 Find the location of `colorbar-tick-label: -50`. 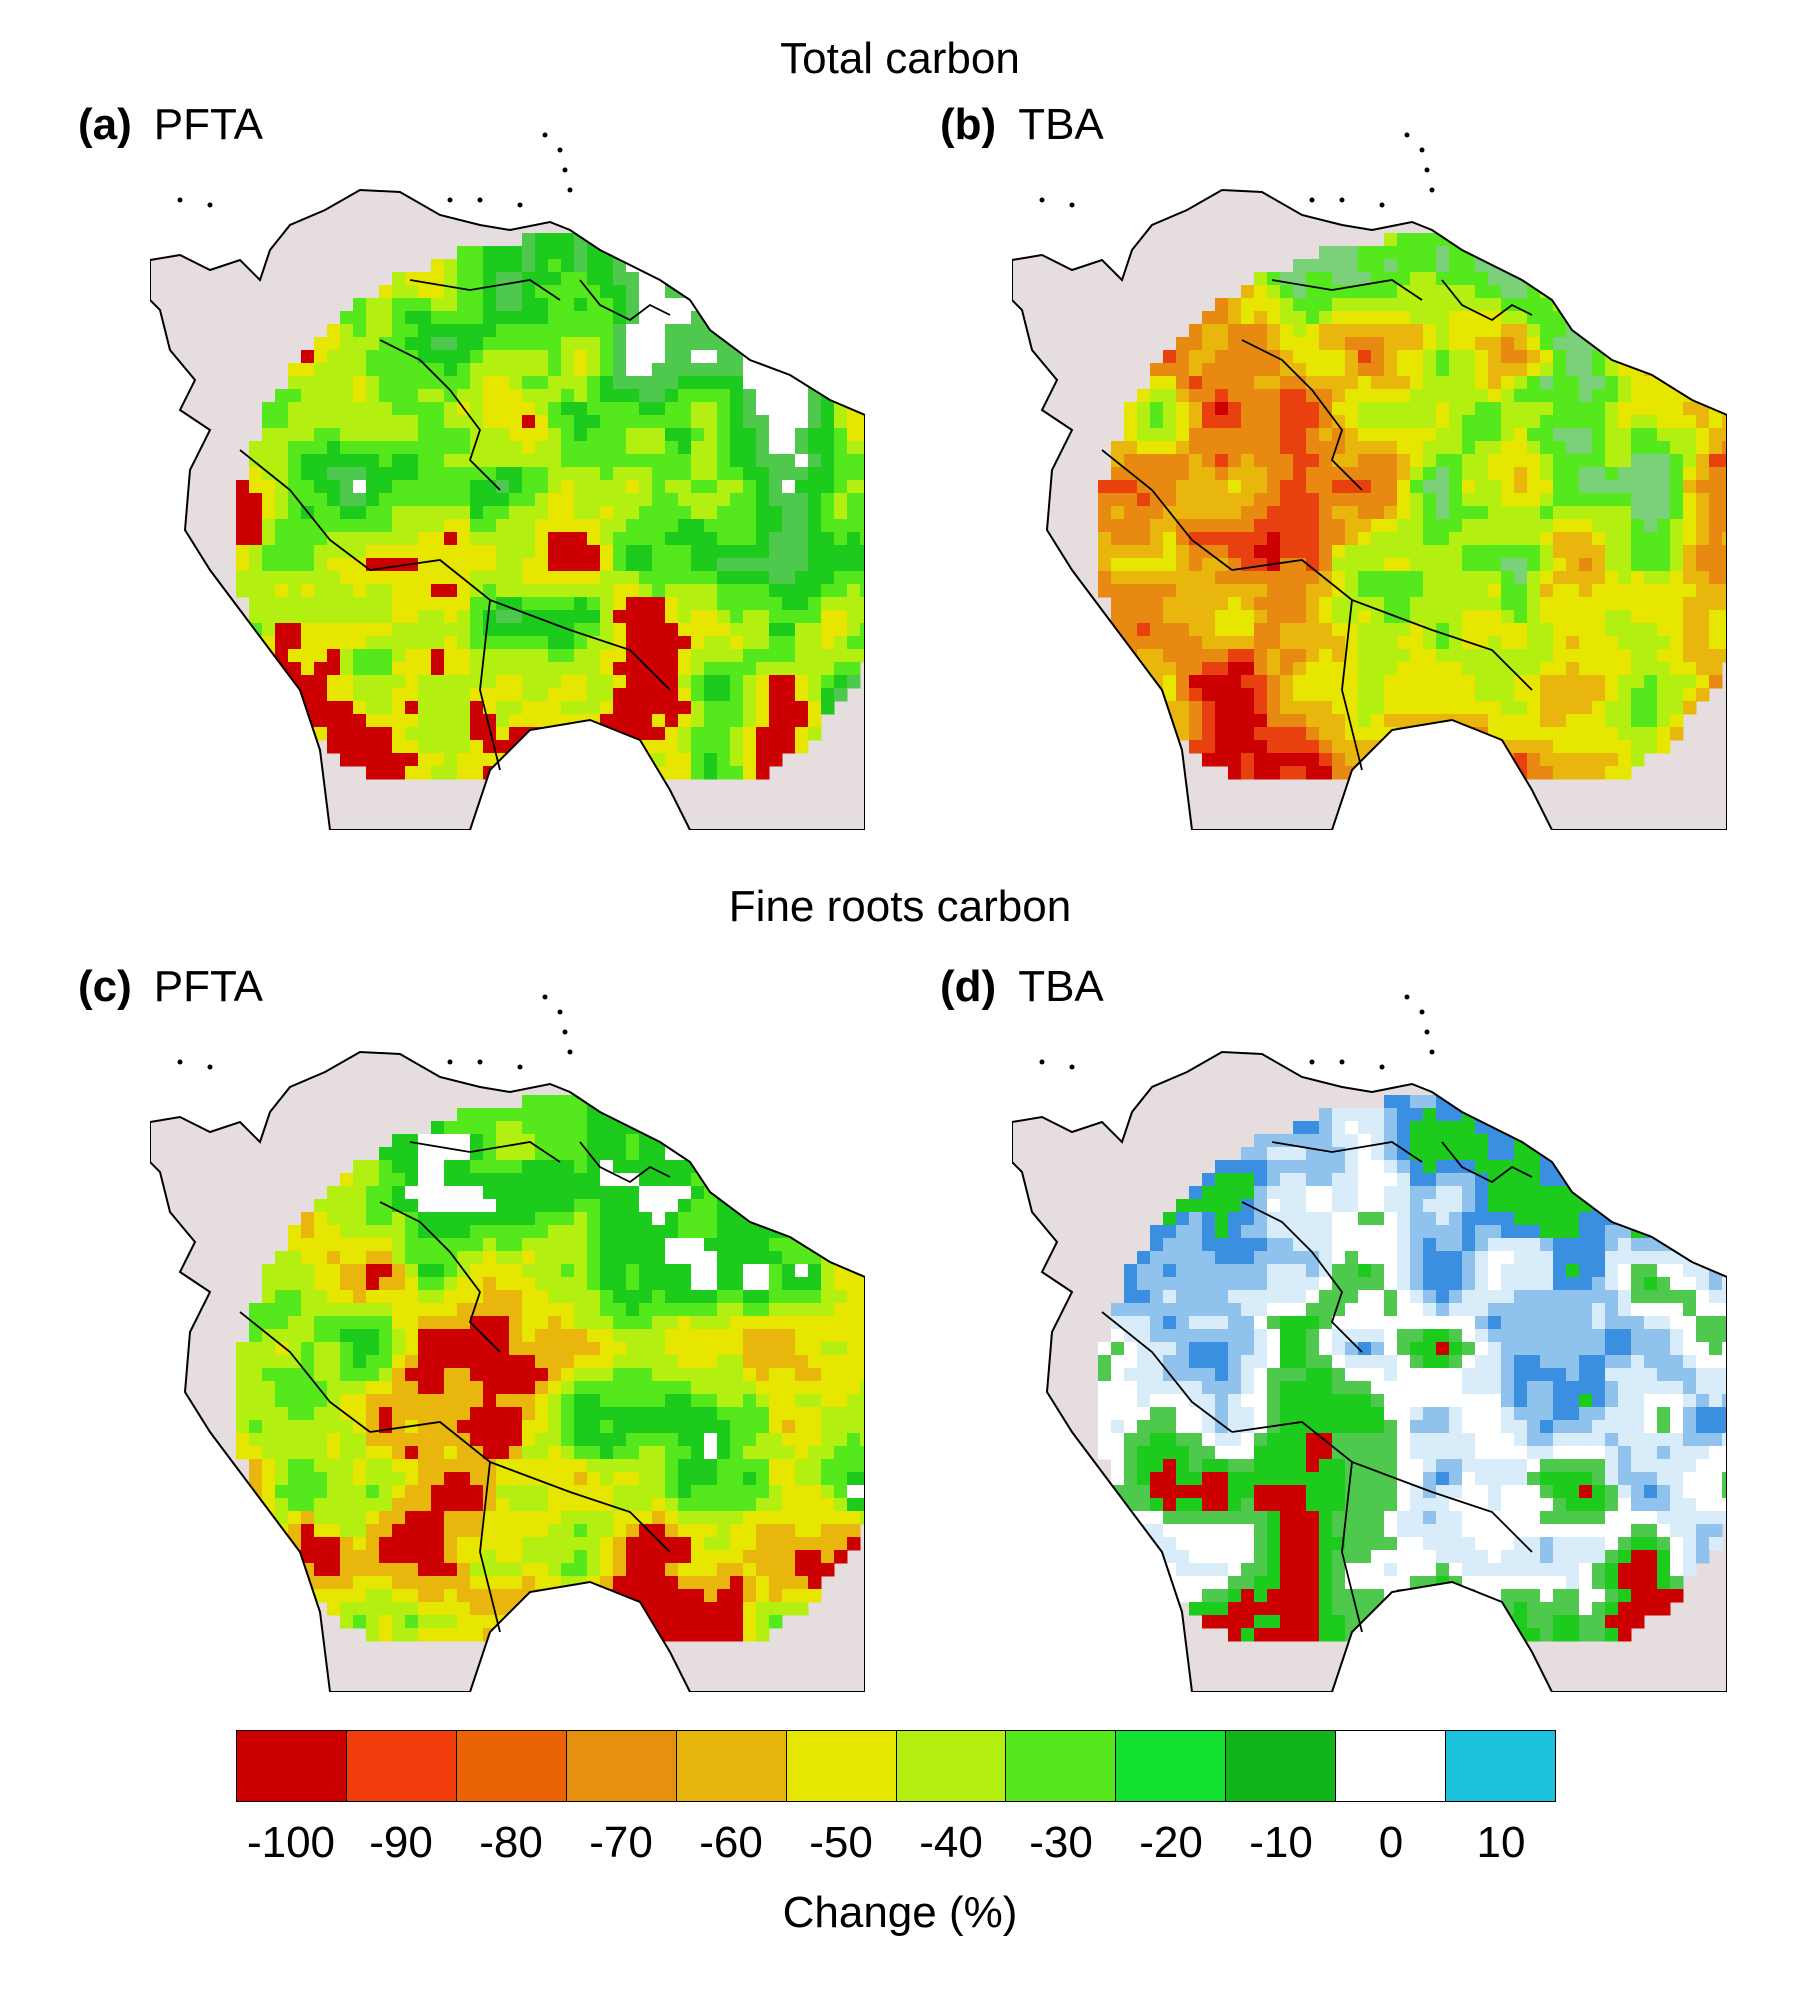

colorbar-tick-label: -50 is located at coordinates (841, 1842).